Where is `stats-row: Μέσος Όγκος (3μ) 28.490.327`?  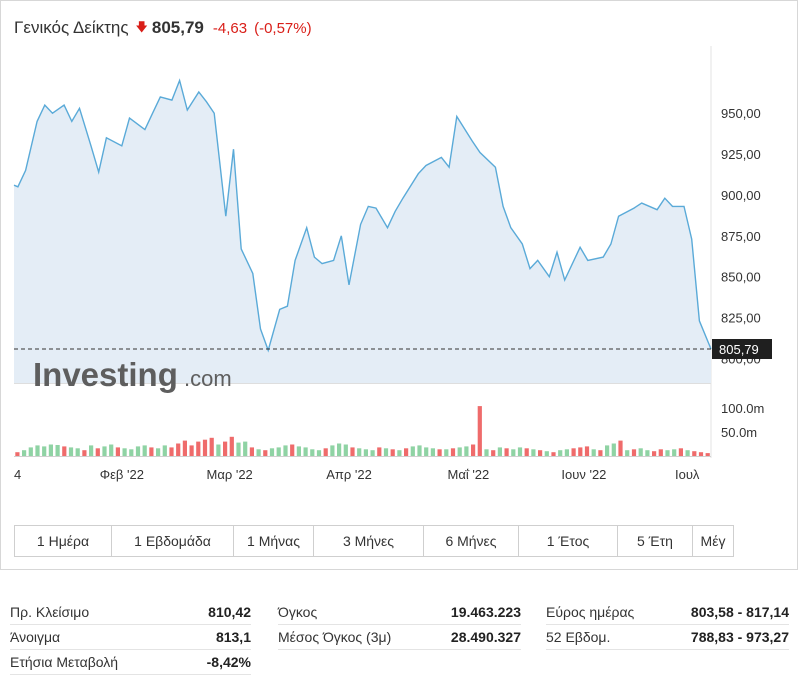
stats-row: Μέσος Όγκος (3μ) 28.490.327 is located at coordinates (399, 637).